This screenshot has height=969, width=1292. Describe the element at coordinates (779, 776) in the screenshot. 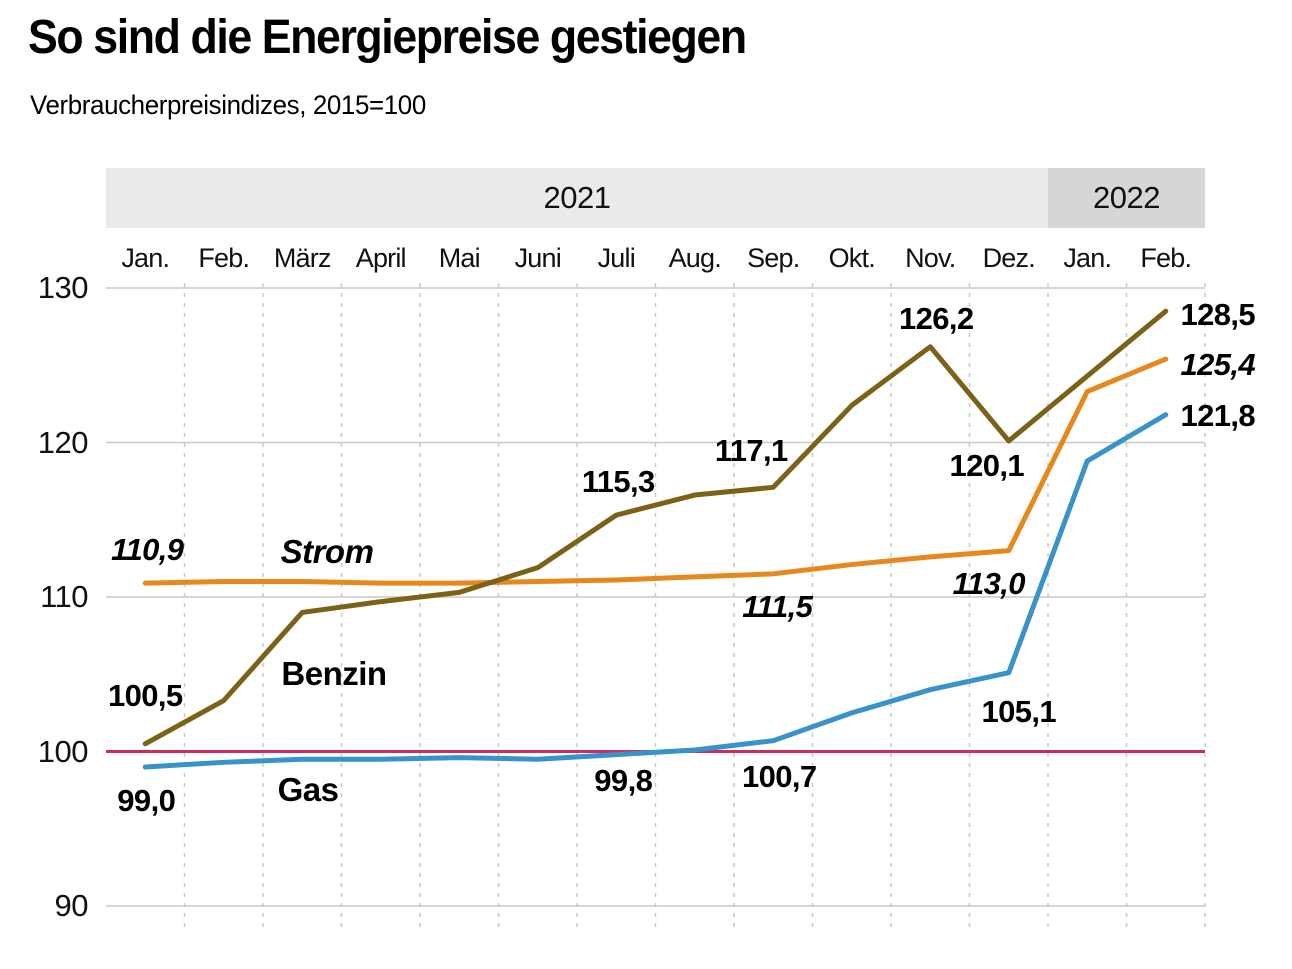

I see `value-label-gas-8: 100,7` at that location.